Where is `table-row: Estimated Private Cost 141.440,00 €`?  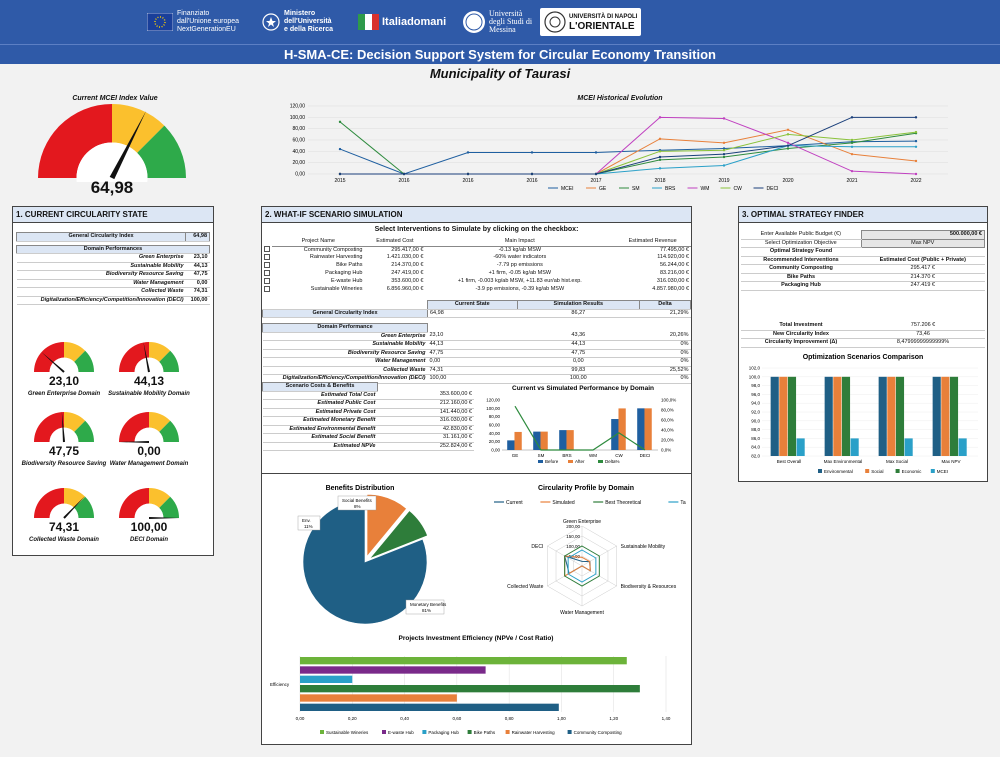 table-row: Estimated Private Cost 141.440,00 € is located at coordinates (368, 412).